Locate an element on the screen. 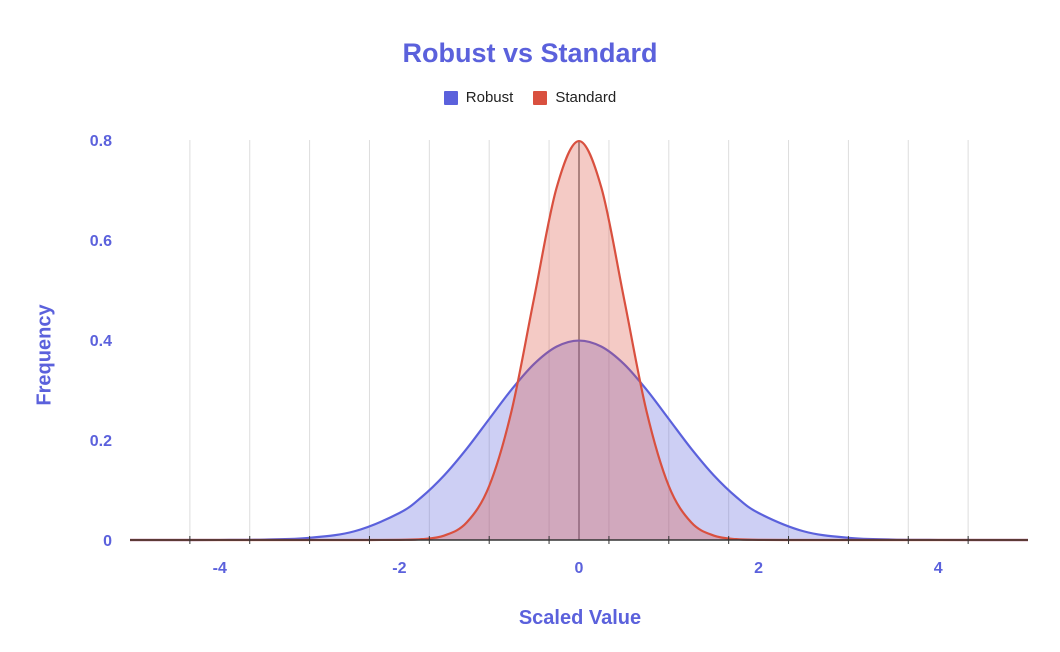 Image resolution: width=1060 pixels, height=652 pixels. y-tick-label: 0.2 is located at coordinates (101, 441).